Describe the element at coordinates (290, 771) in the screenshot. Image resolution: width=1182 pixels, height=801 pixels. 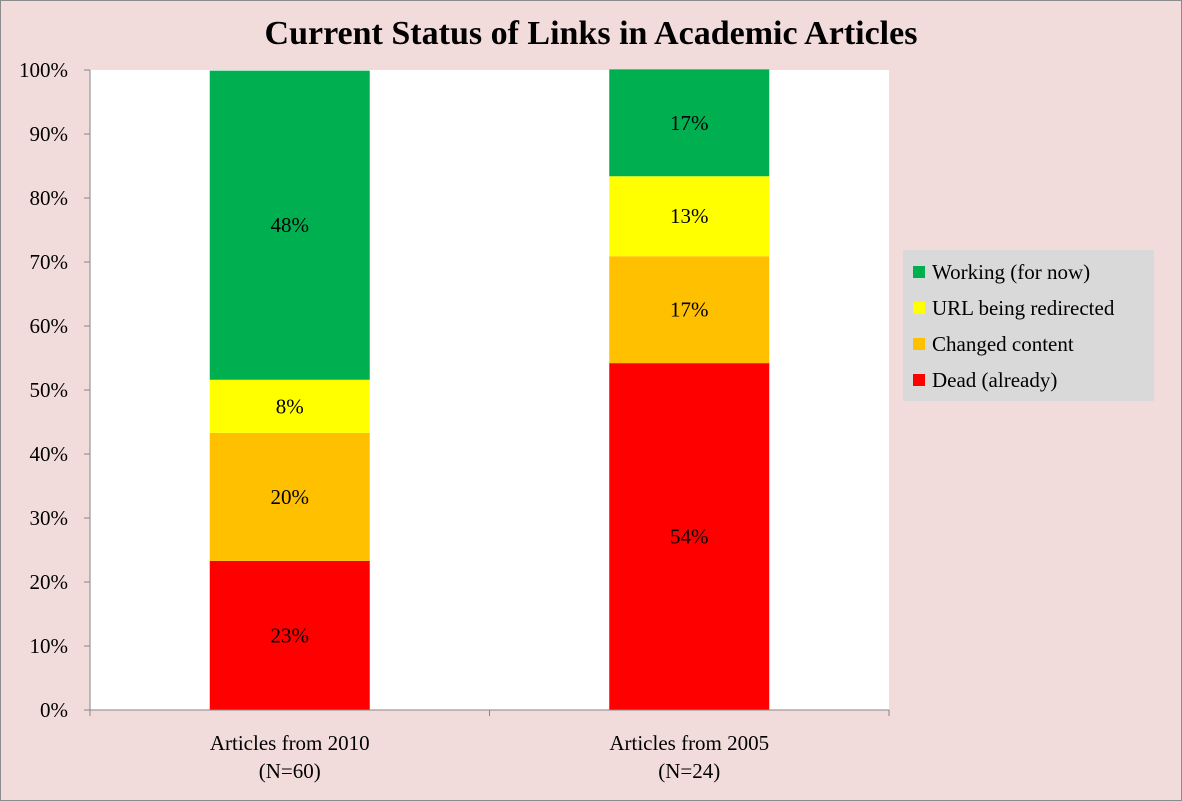
I see `x-category-label: (N=60)` at that location.